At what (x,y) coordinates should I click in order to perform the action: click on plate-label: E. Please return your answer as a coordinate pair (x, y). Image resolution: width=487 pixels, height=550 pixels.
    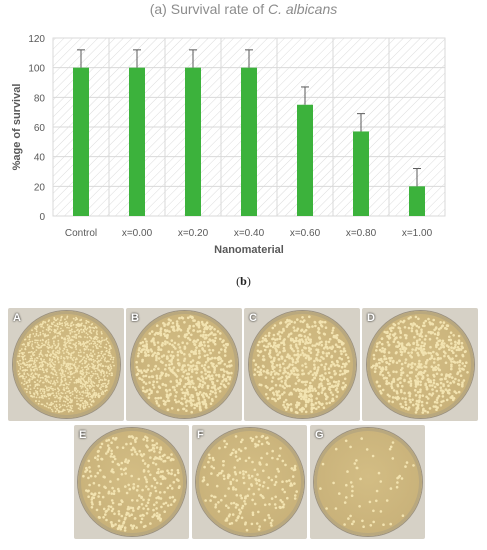
    Looking at the image, I should click on (83, 435).